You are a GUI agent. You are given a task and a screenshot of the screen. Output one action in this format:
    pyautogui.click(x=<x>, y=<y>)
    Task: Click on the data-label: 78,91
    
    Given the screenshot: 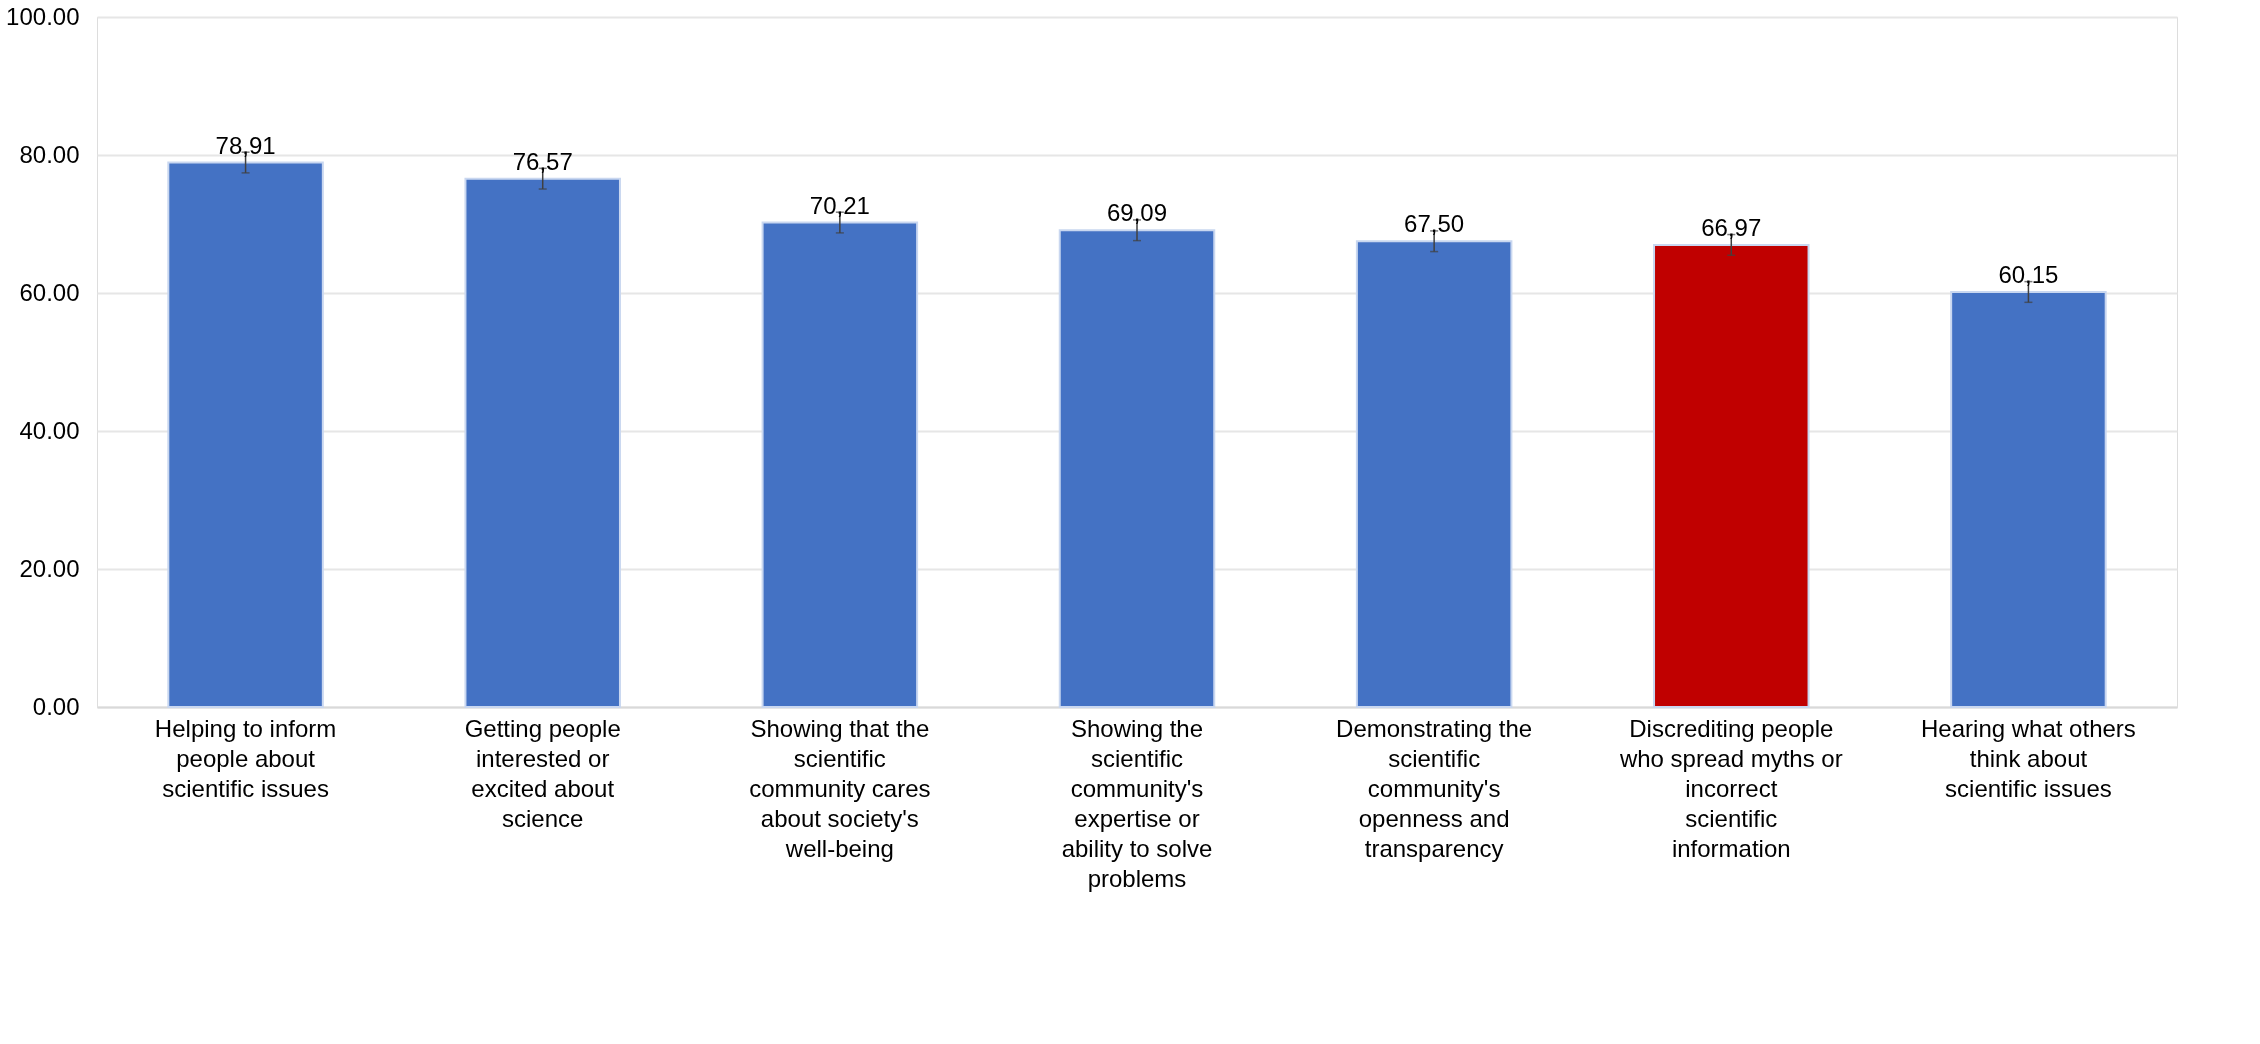 What is the action you would take?
    pyautogui.click(x=245, y=145)
    